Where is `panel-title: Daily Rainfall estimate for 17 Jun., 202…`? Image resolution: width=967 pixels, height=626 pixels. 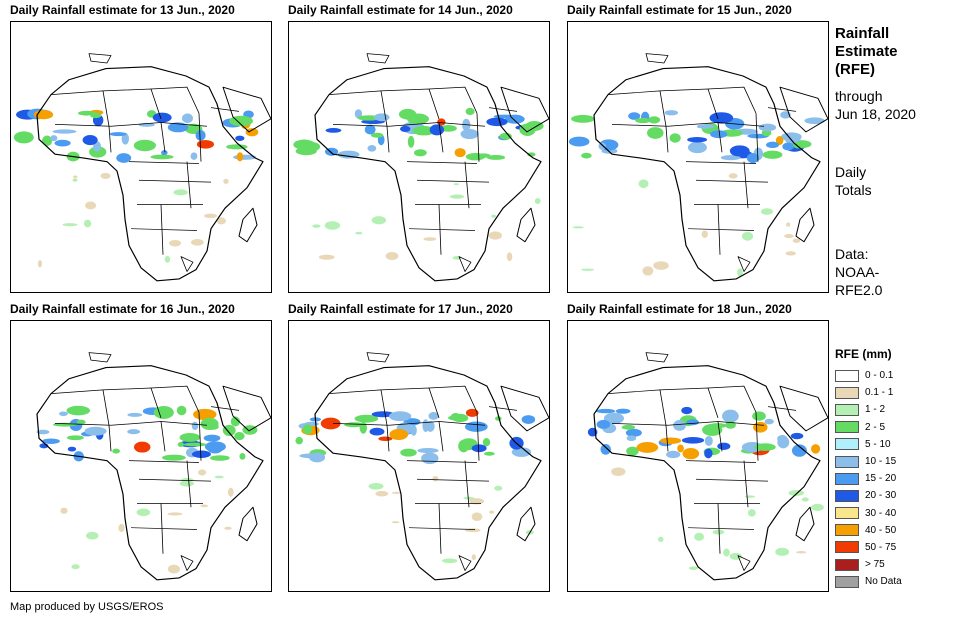
panel-title: Daily Rainfall estimate for 17 Jun., 202… is located at coordinates (400, 309).